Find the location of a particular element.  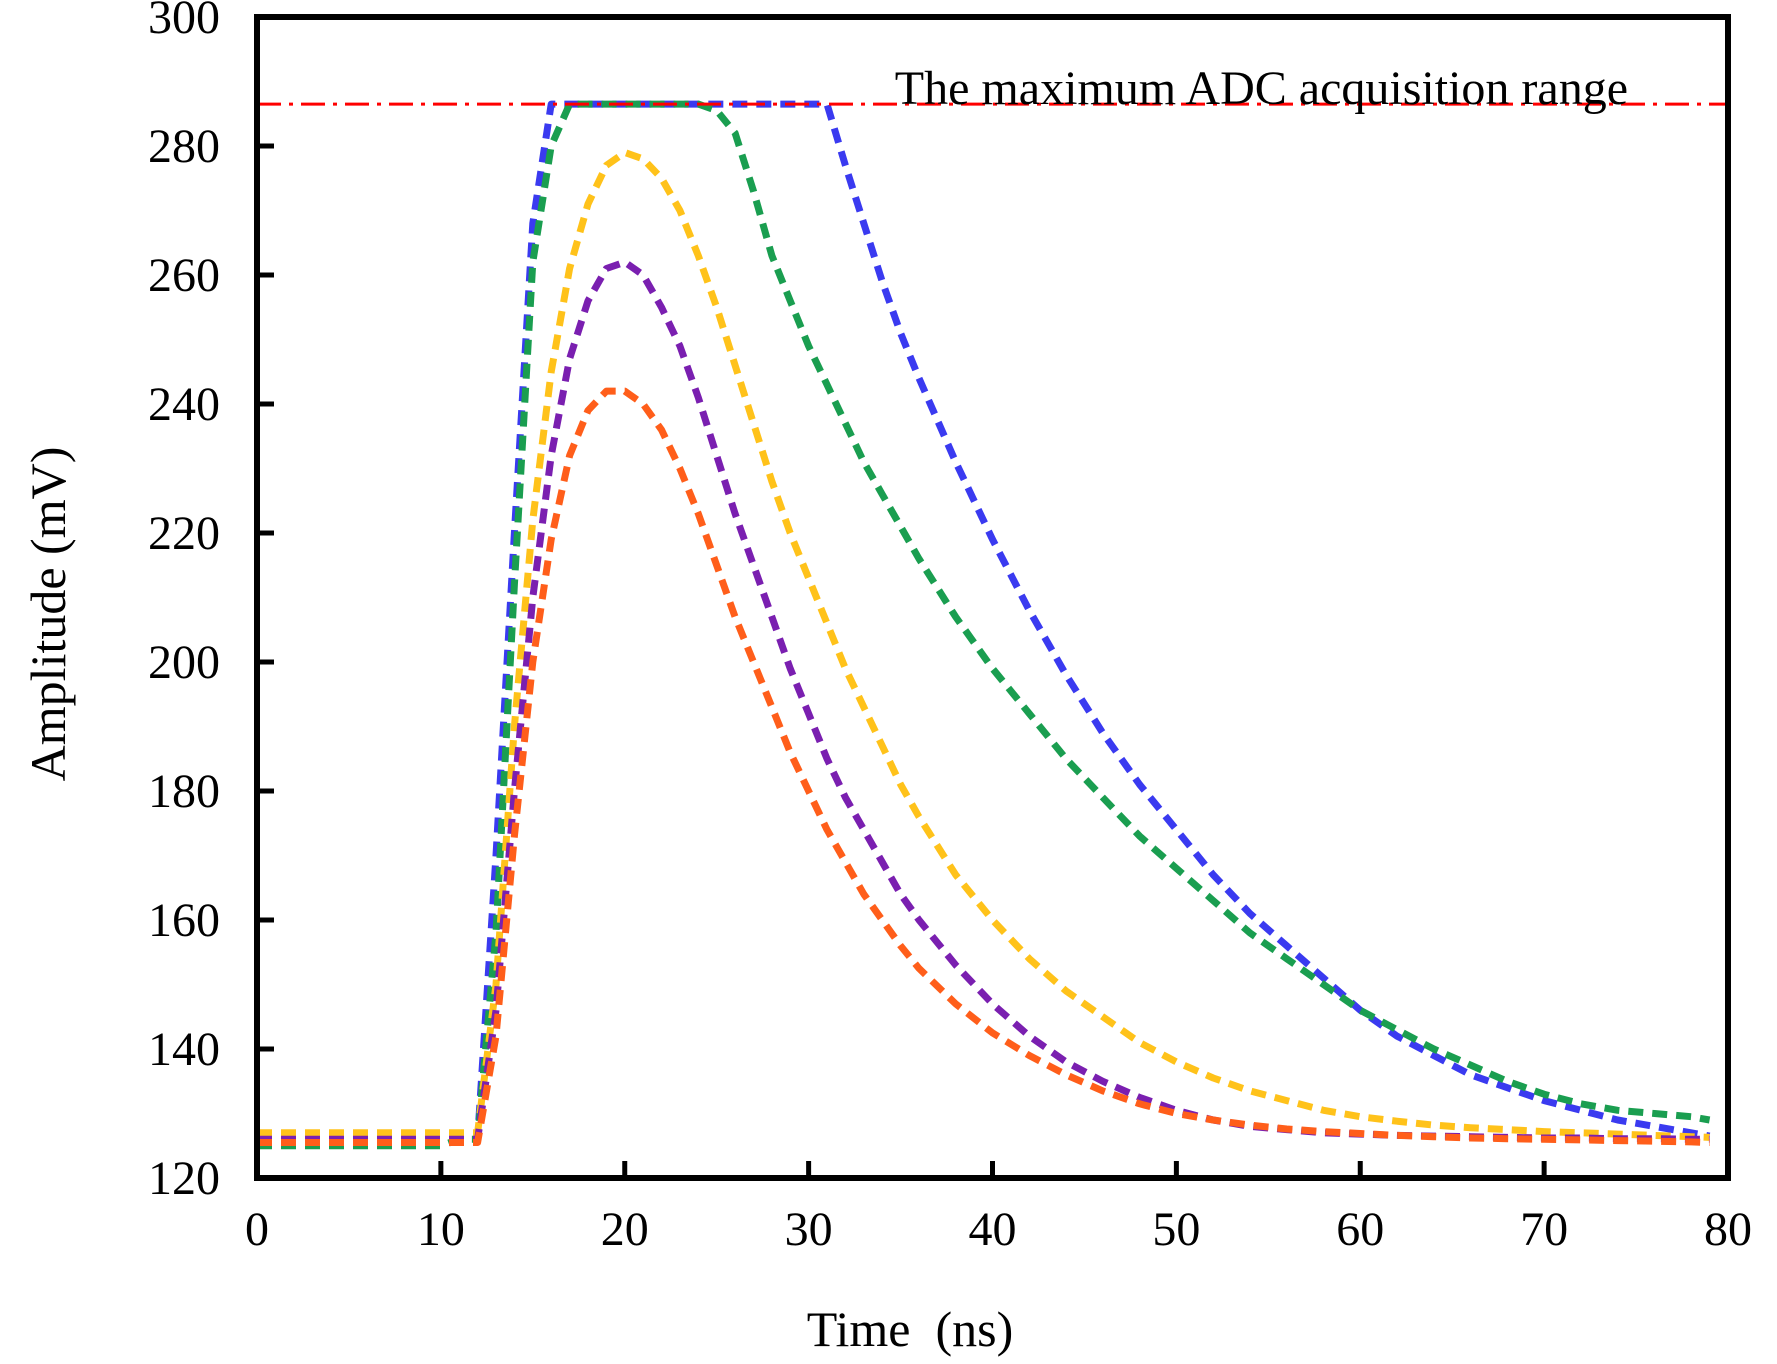

x-axis-title: Time (ns) is located at coordinates (910, 1329).